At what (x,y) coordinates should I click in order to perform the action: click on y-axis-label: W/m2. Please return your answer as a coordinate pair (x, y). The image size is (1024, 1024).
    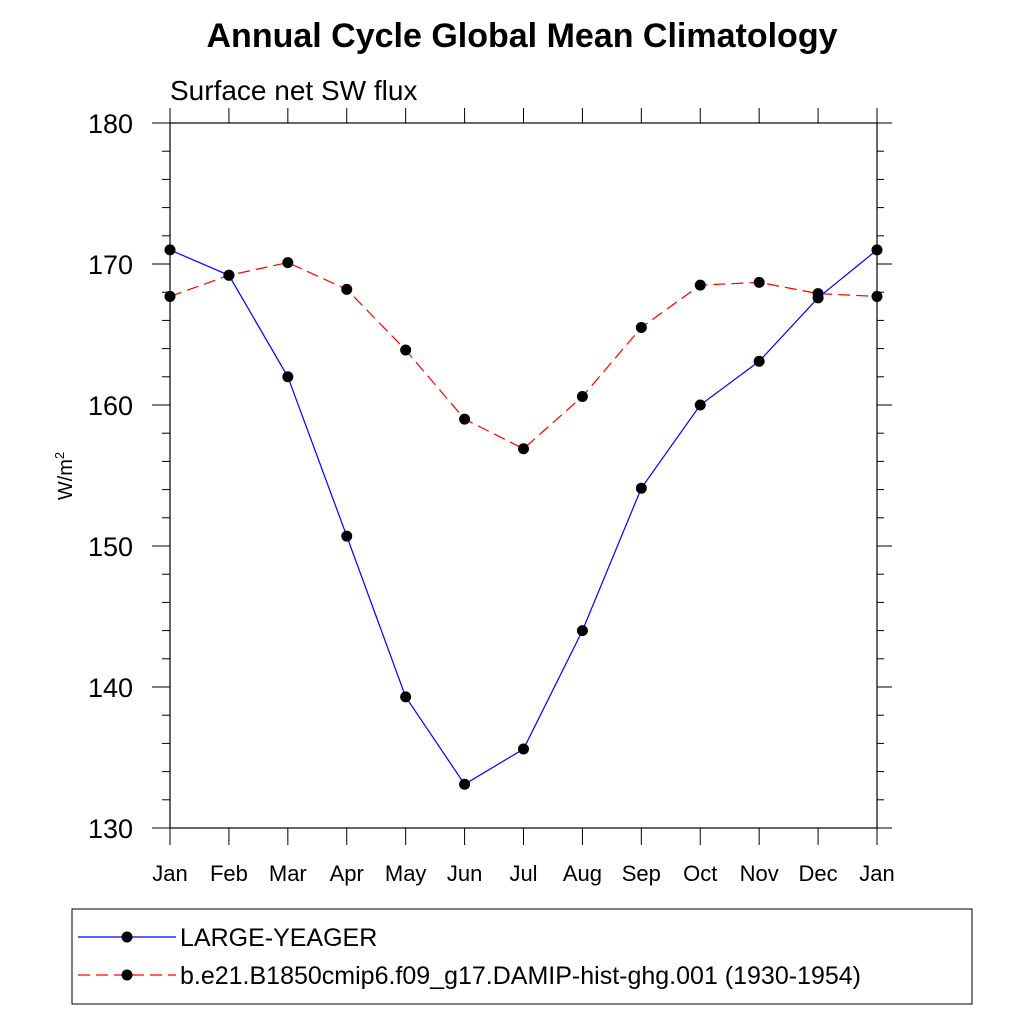
    Looking at the image, I should click on (64, 476).